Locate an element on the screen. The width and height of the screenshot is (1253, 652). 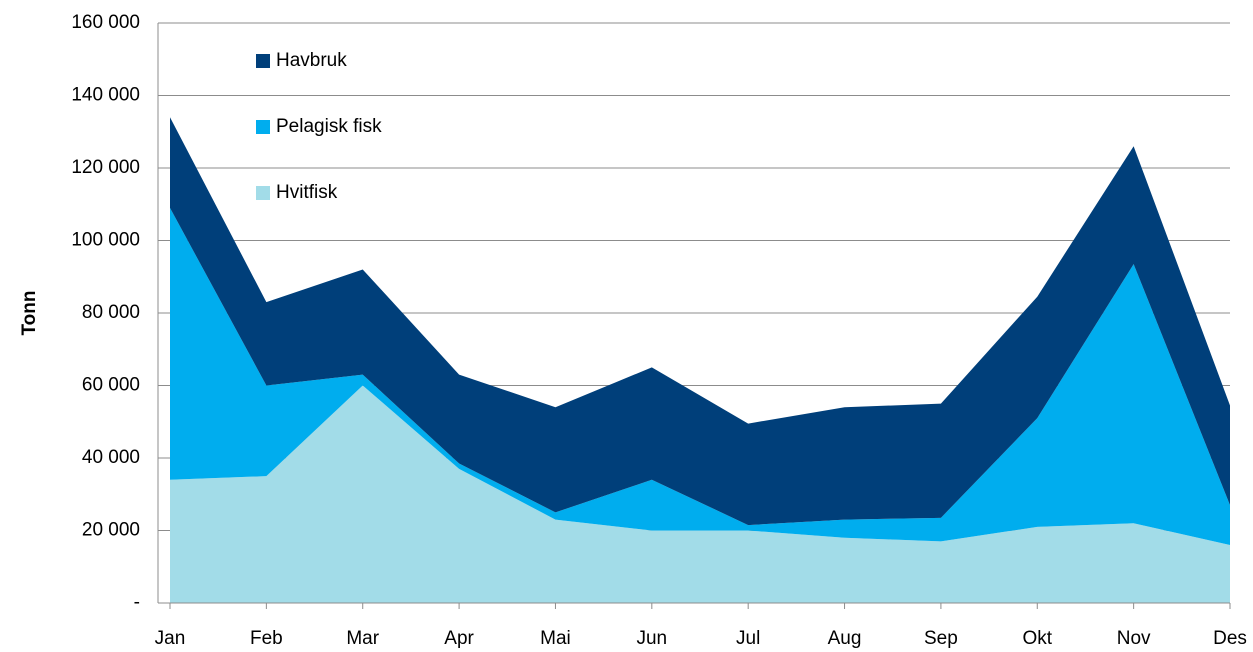
y-tick-label: 20 000 is located at coordinates (111, 530).